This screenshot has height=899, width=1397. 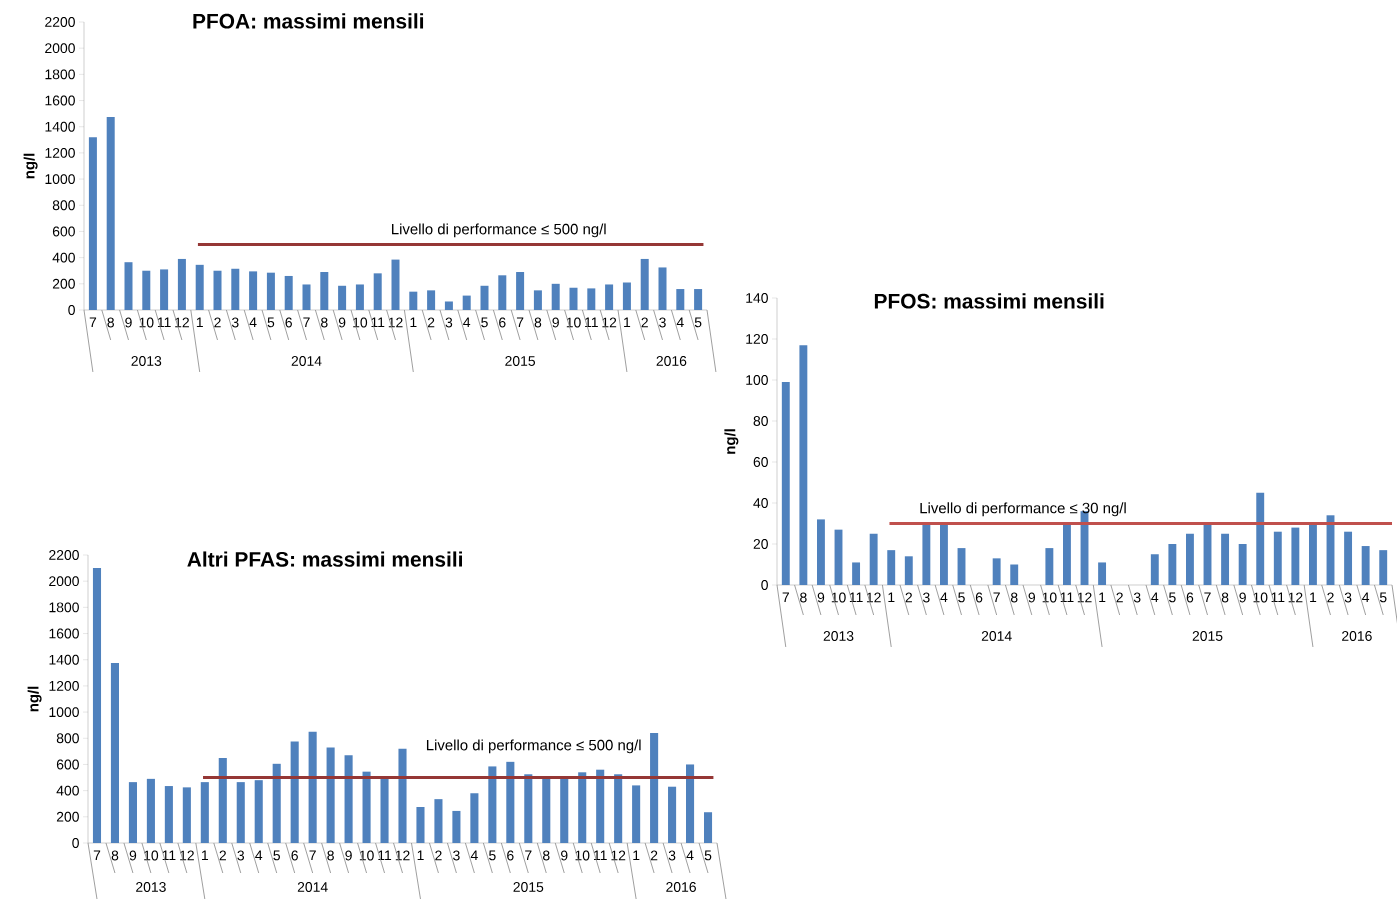 What do you see at coordinates (63, 257) in the screenshot?
I see `y-tick-label: 400` at bounding box center [63, 257].